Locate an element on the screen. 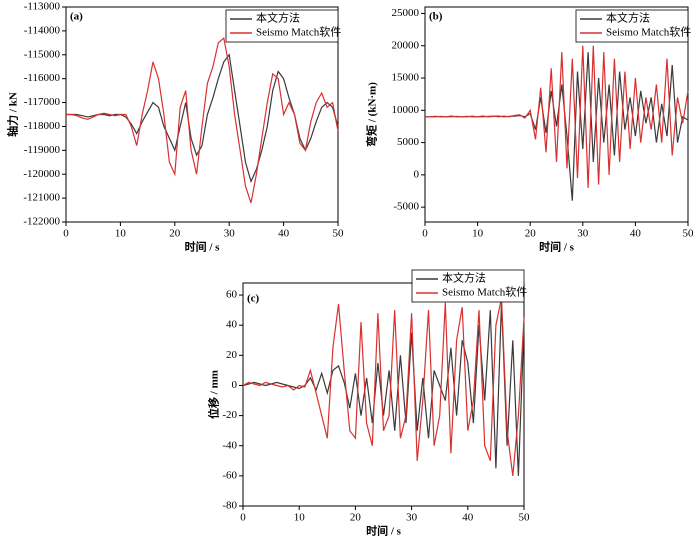  y-axis-label: 轴力 / kN is located at coordinates (13, 114).